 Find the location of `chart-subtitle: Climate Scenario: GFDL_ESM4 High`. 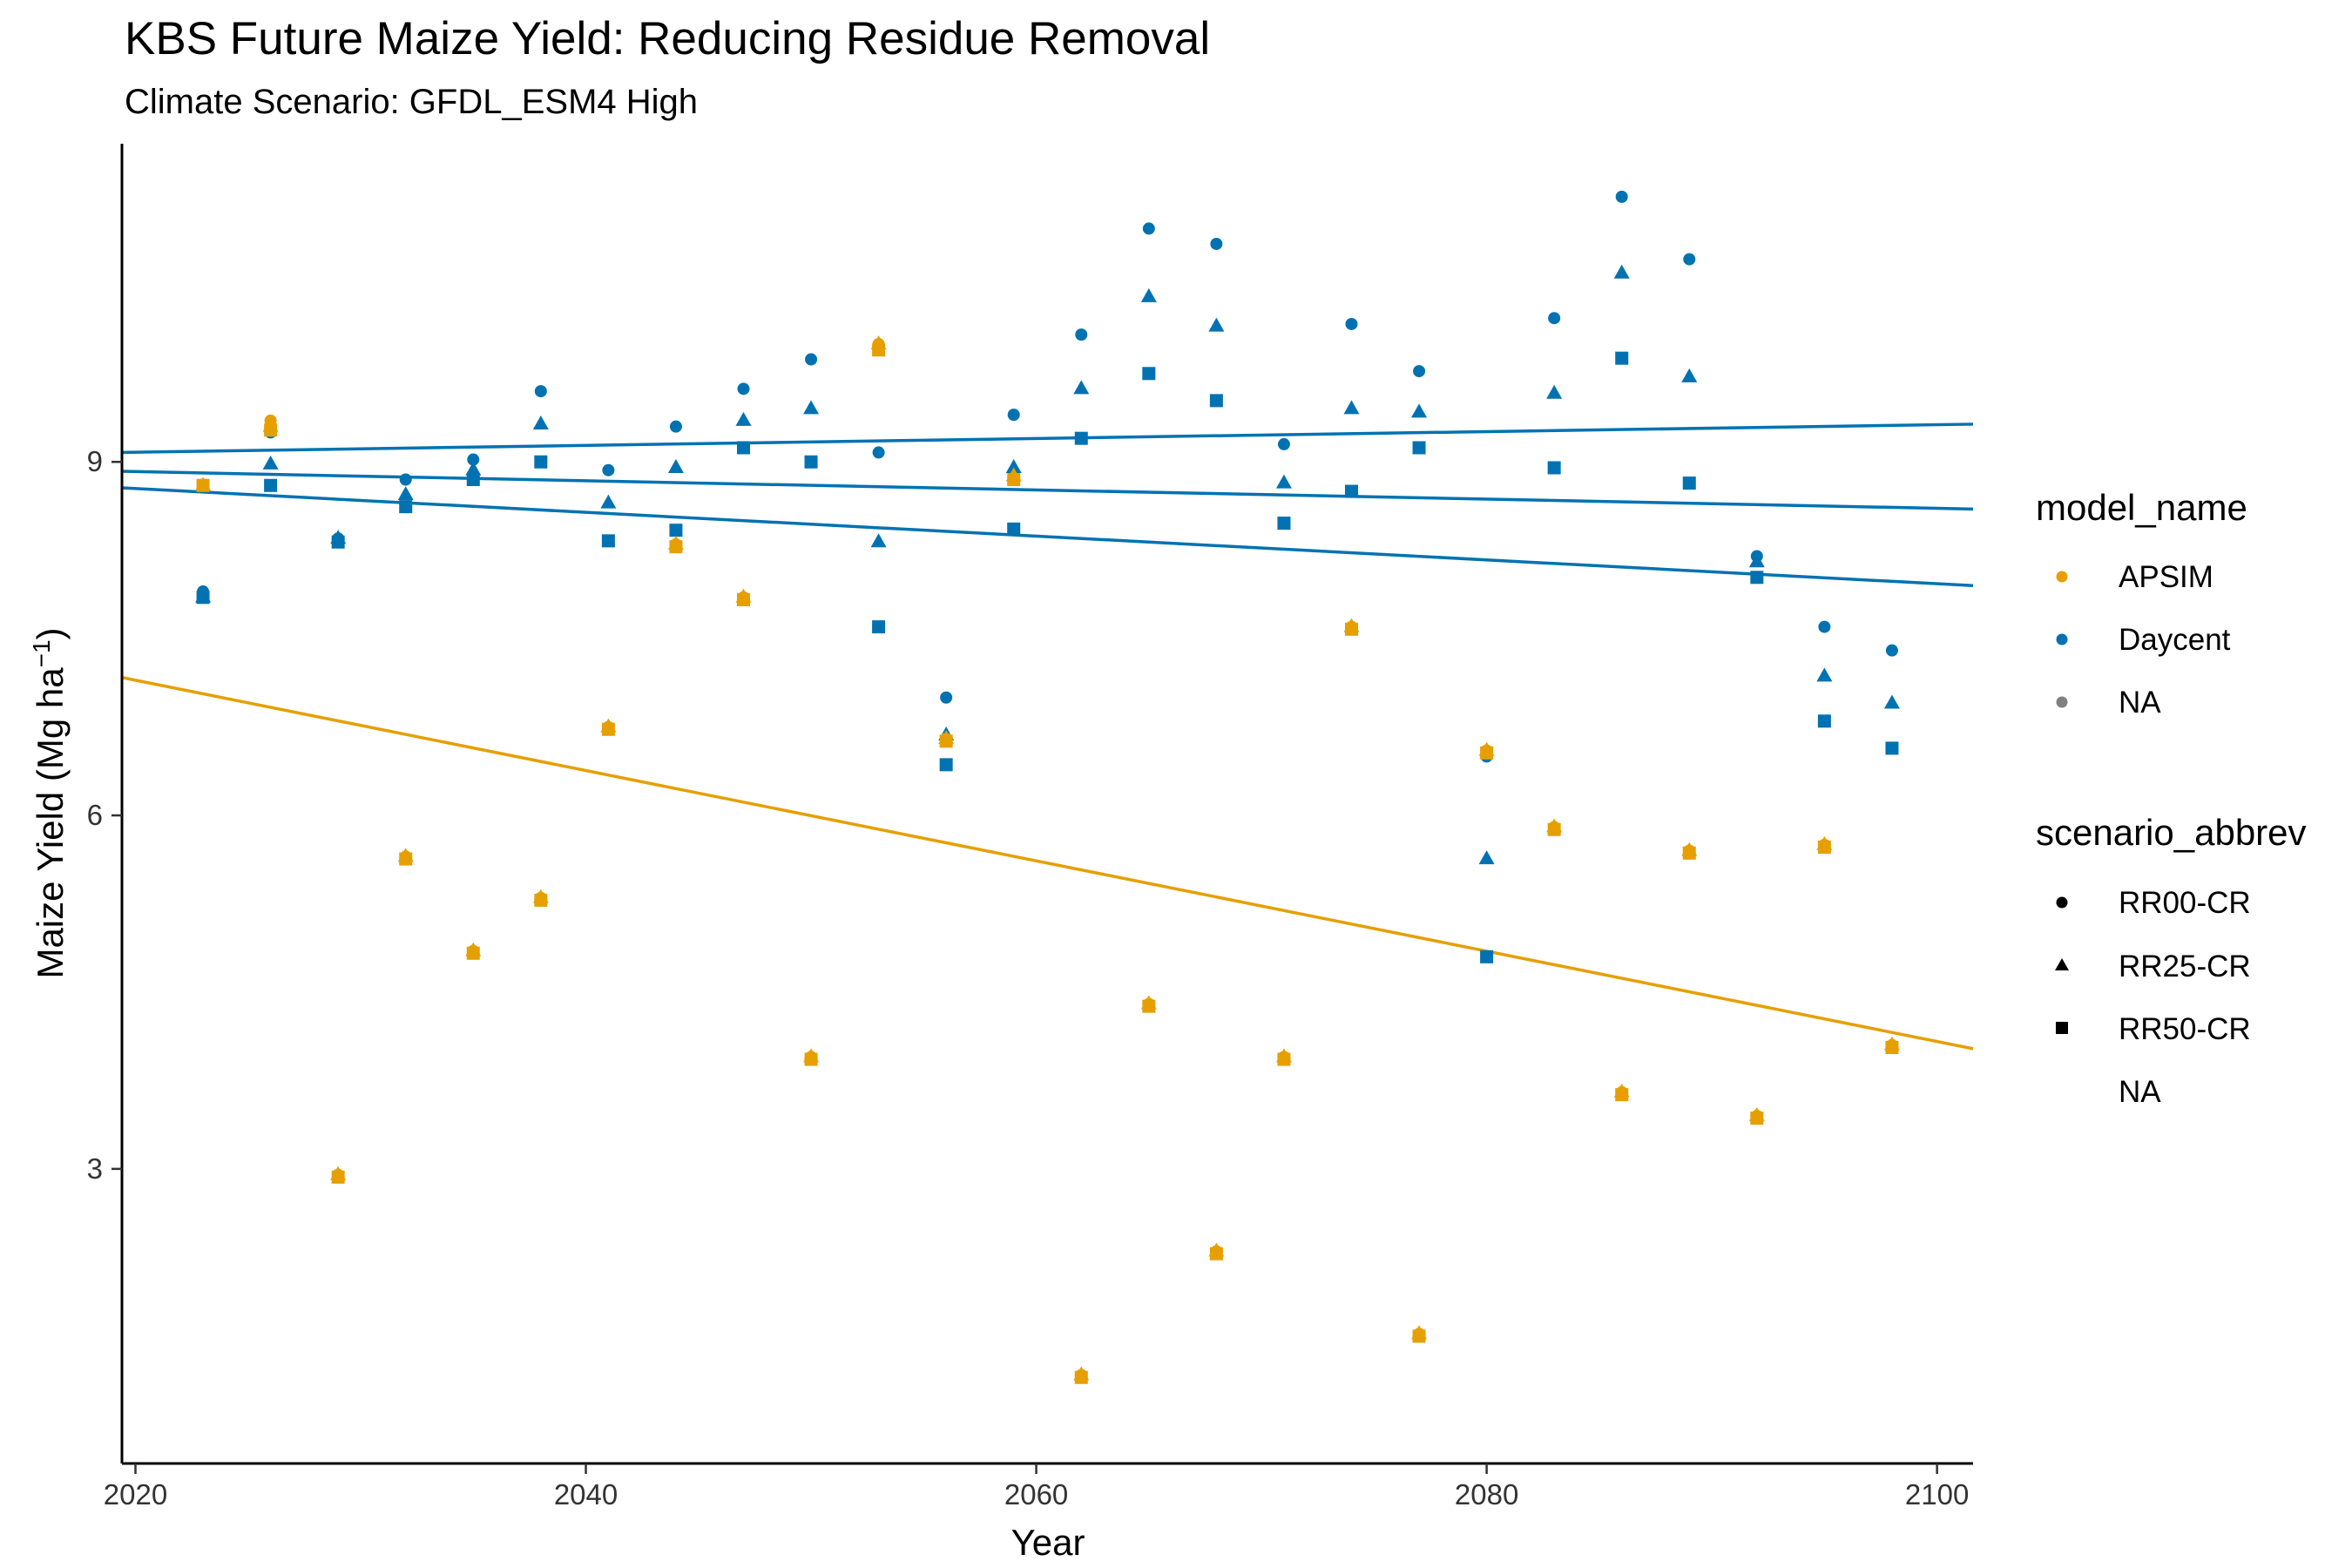

chart-subtitle: Climate Scenario: GFDL_ESM4 High is located at coordinates (411, 102).